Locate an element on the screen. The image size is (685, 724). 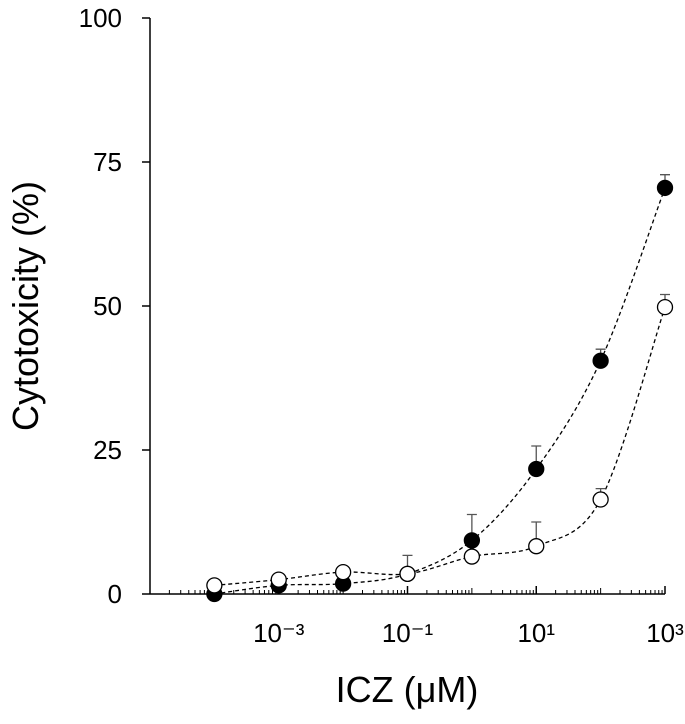
x-tick-label: 10¹ is located at coordinates (536, 633).